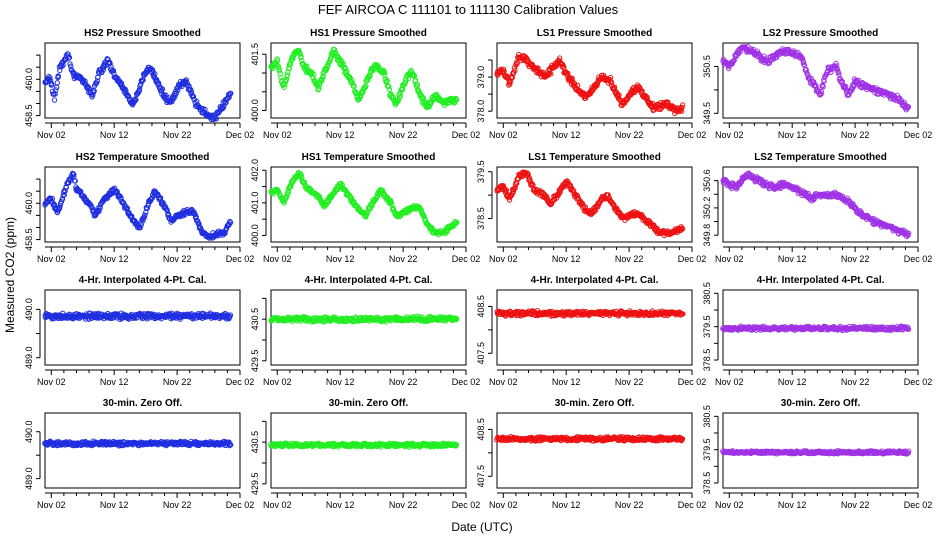 The image size is (936, 540). I want to click on y-tick-label: 350.5, so click(707, 66).